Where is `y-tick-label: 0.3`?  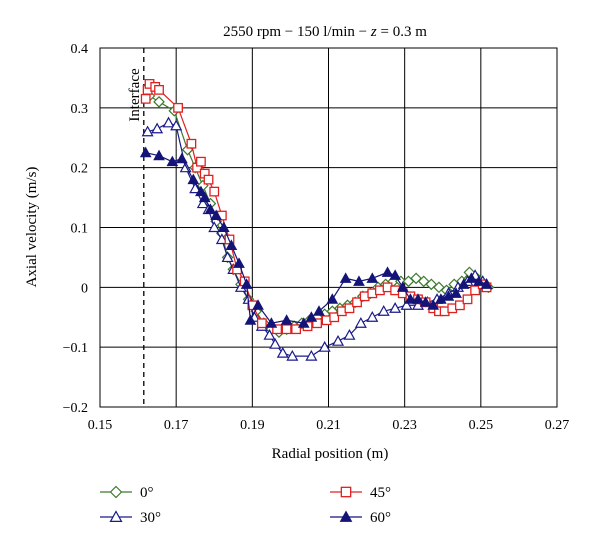
y-tick-label: 0.3 is located at coordinates (80, 109).